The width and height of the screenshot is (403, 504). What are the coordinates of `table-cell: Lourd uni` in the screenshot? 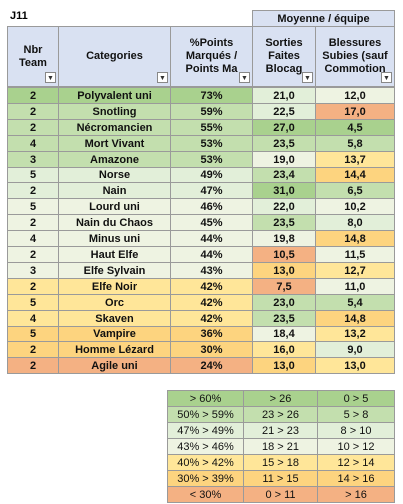 It's located at (114, 206).